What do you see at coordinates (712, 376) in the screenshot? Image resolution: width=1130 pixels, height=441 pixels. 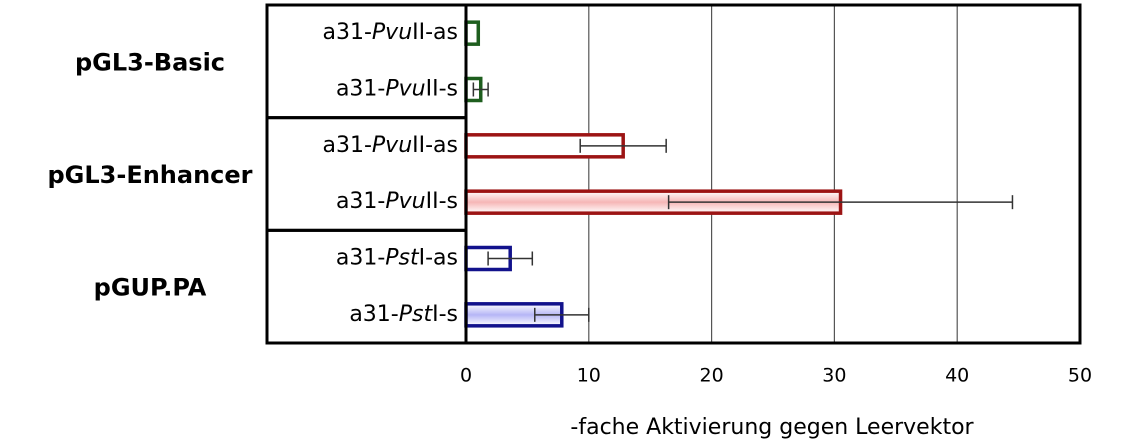 I see `x-tick-label: 20` at bounding box center [712, 376].